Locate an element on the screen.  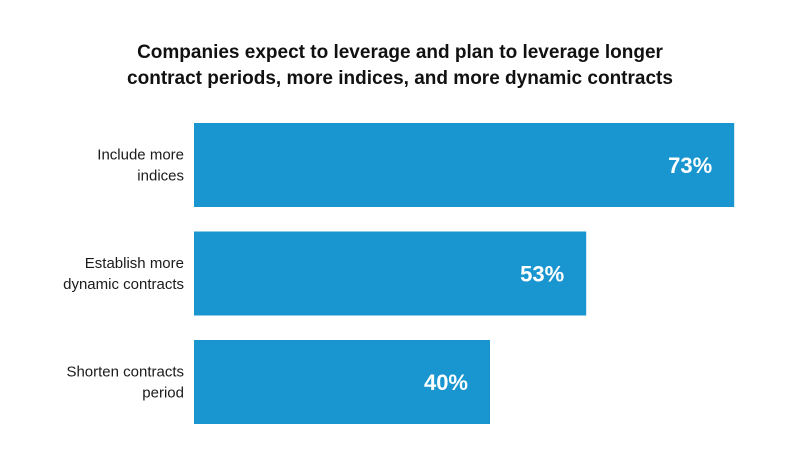
category-label-line: dynamic contracts is located at coordinates (123, 284).